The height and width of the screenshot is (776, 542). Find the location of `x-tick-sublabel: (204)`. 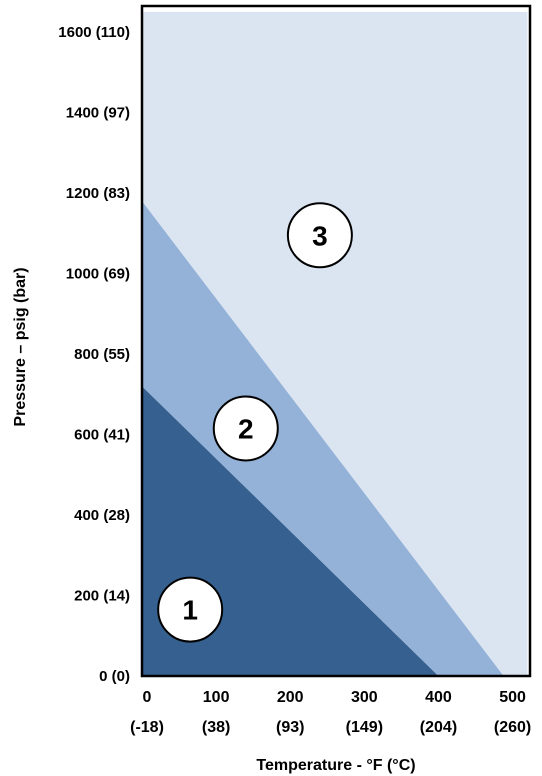

x-tick-sublabel: (204) is located at coordinates (438, 727).